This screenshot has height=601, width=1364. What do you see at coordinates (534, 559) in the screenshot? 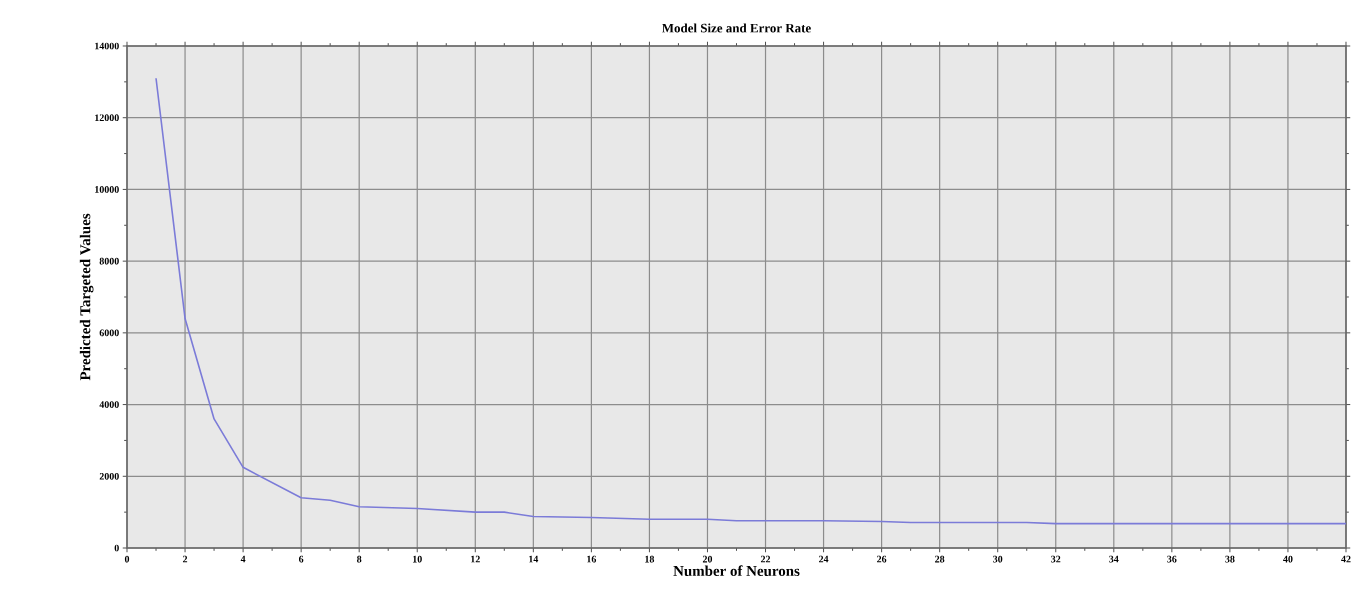
I see `x-tick-label: 14` at bounding box center [534, 559].